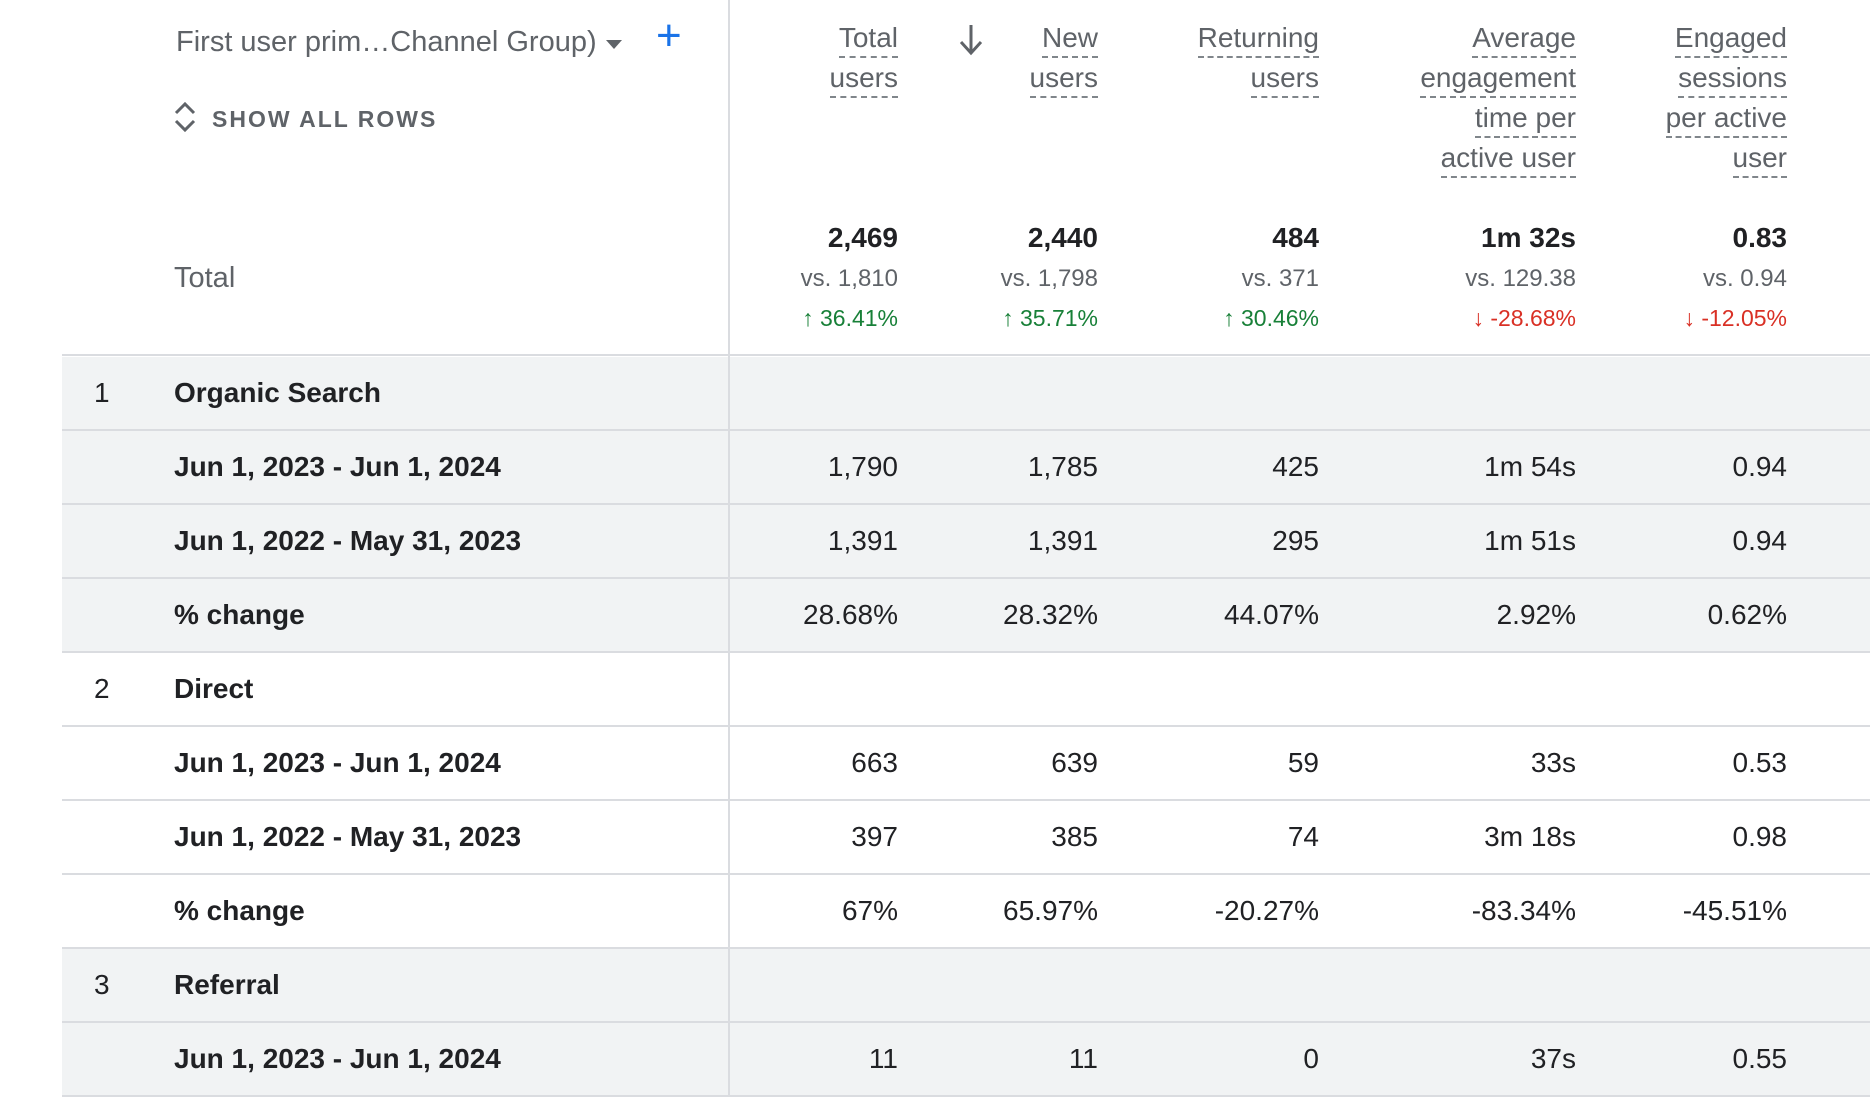 The image size is (1870, 1097). I want to click on total-change-value: 36.41%, so click(858, 318).